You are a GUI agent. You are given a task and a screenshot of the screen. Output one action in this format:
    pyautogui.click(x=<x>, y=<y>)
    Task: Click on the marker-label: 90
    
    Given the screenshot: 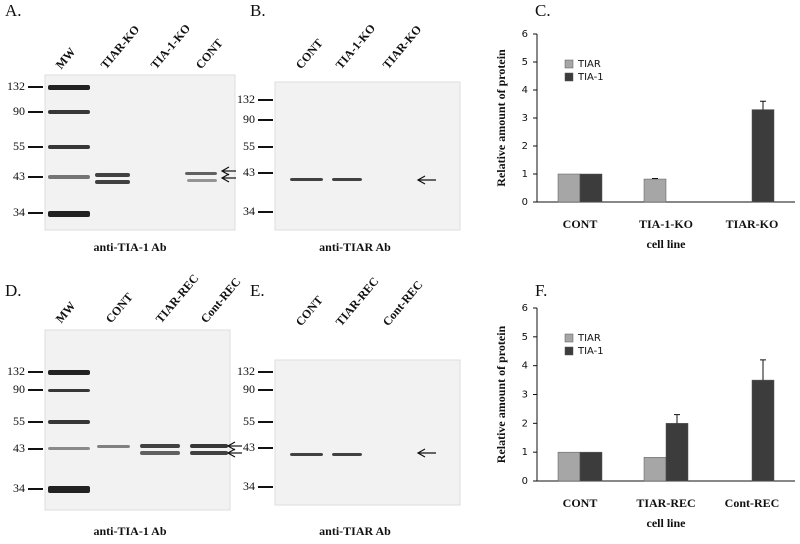 What is the action you would take?
    pyautogui.click(x=249, y=119)
    